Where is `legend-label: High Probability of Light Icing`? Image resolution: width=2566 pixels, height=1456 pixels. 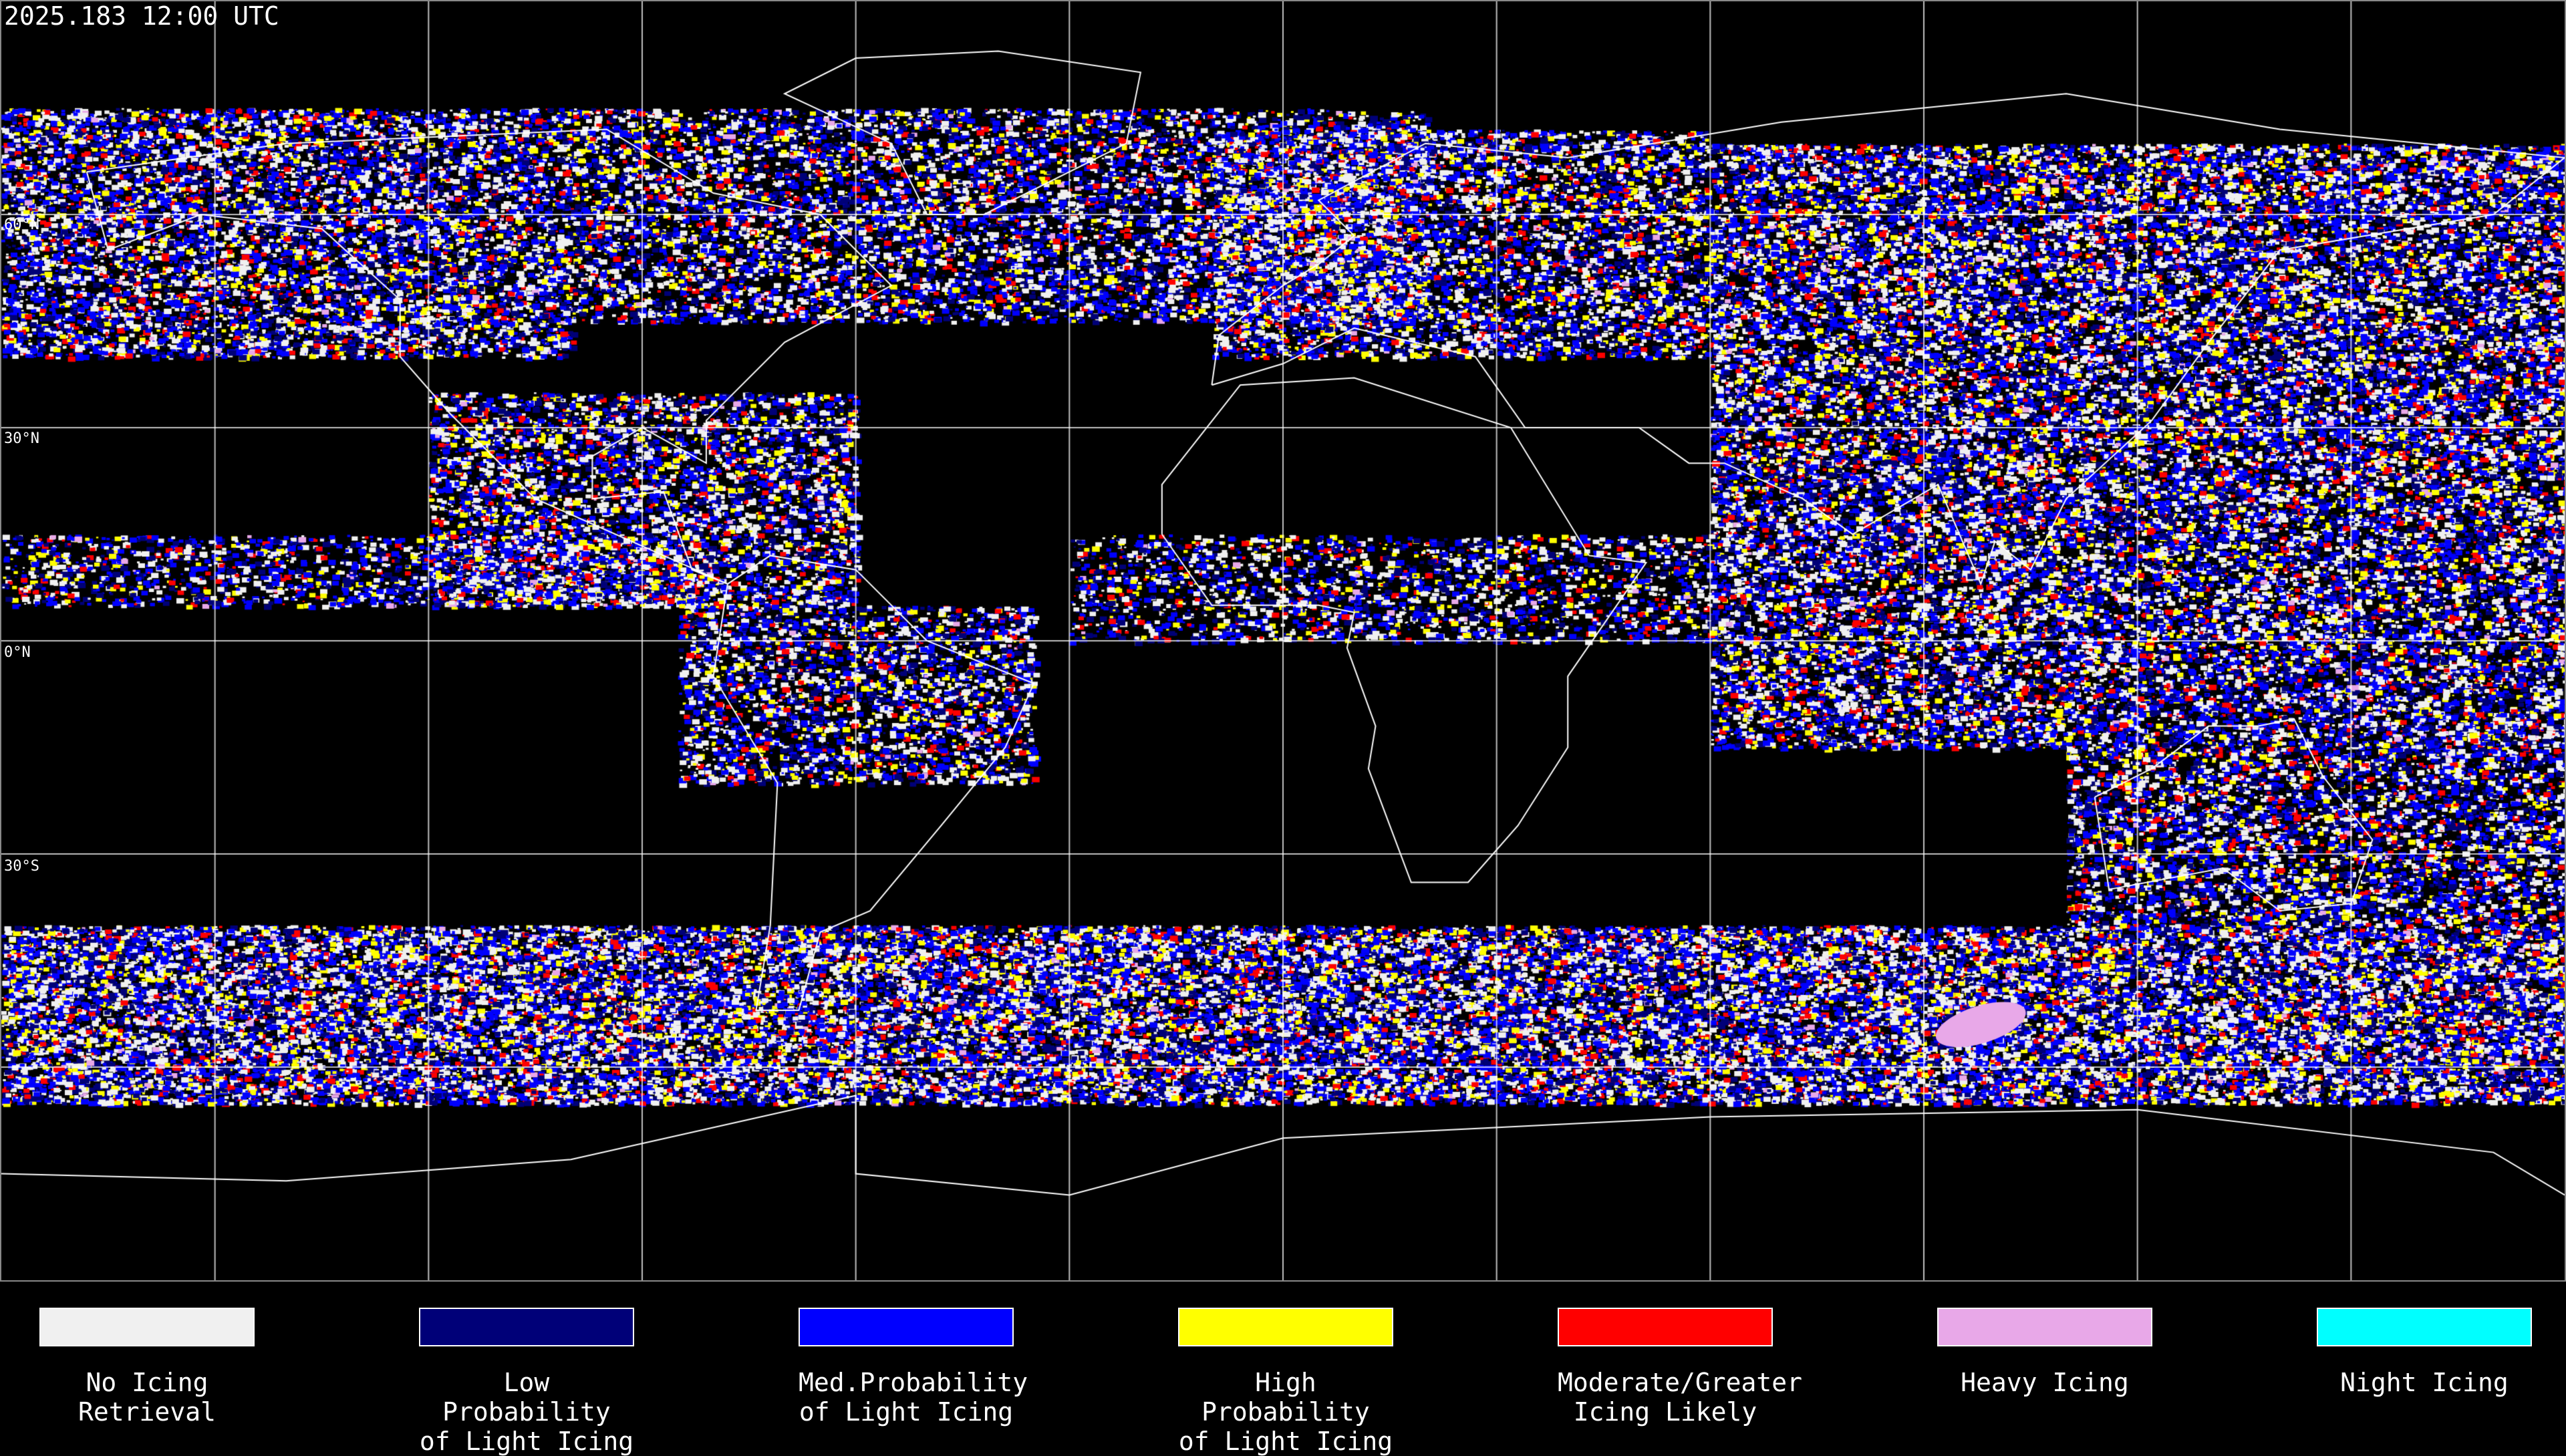 legend-label: High Probability of Light Icing is located at coordinates (1285, 1412).